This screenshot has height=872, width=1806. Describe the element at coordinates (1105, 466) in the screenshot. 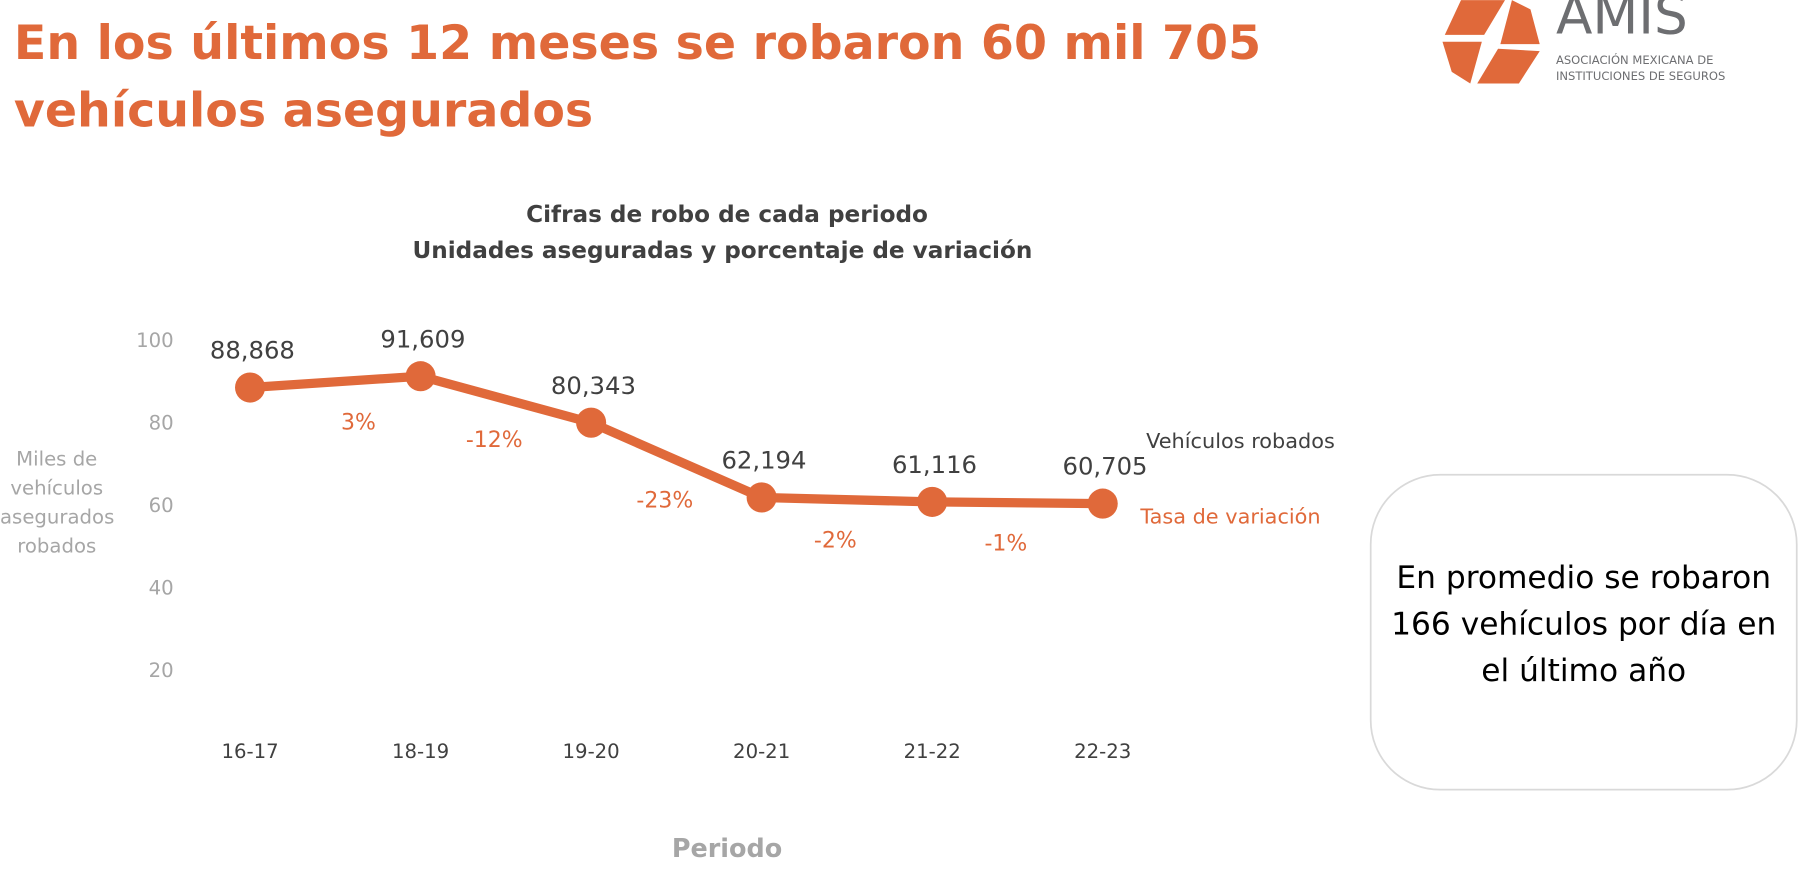

I see `value-label: 60,705` at that location.